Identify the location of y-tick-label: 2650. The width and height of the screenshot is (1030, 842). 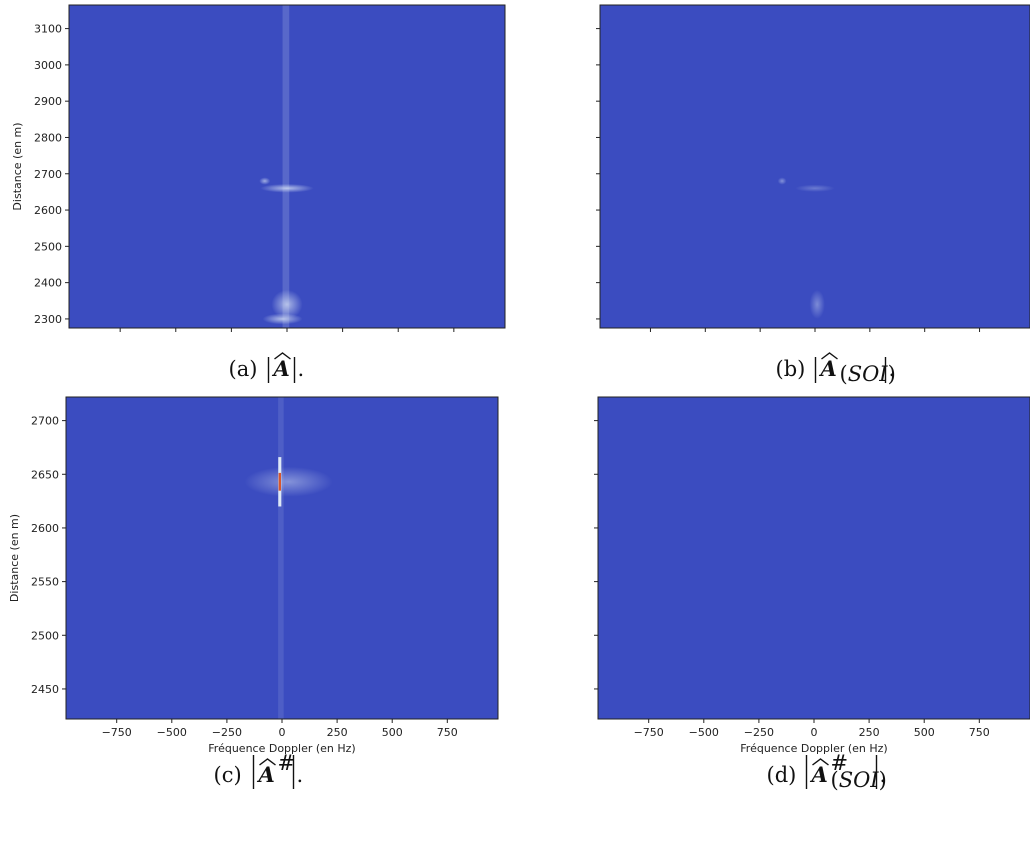
(45, 474).